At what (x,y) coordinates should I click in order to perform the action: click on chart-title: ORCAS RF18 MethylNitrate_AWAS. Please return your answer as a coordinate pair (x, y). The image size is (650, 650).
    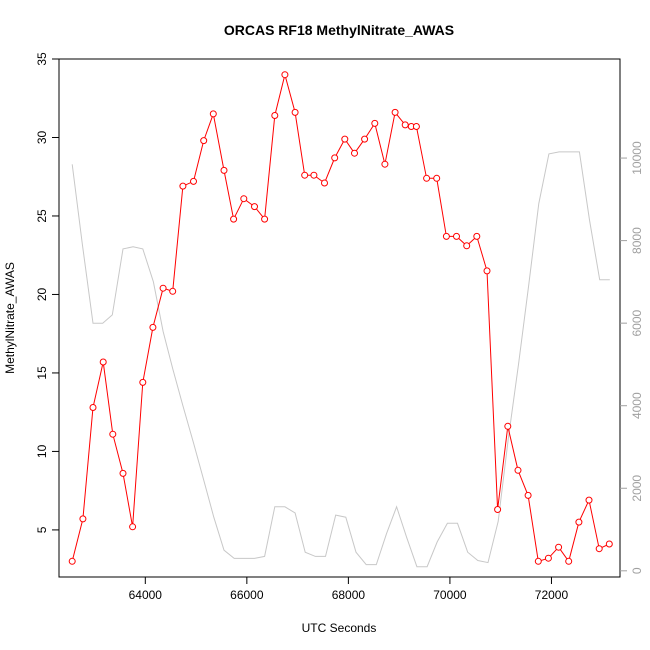
    Looking at the image, I should click on (339, 30).